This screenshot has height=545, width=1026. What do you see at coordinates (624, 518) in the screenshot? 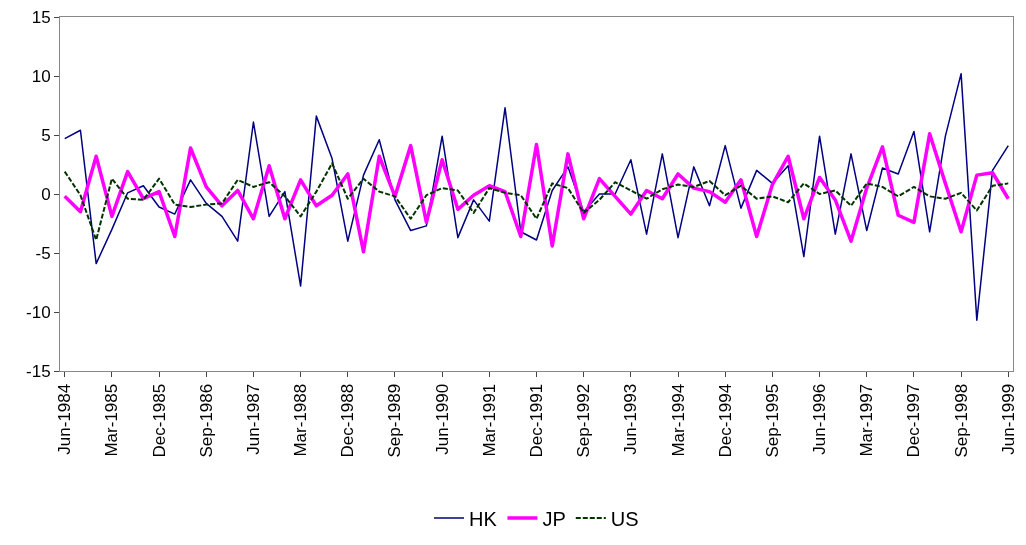
I see `legend-label: US` at bounding box center [624, 518].